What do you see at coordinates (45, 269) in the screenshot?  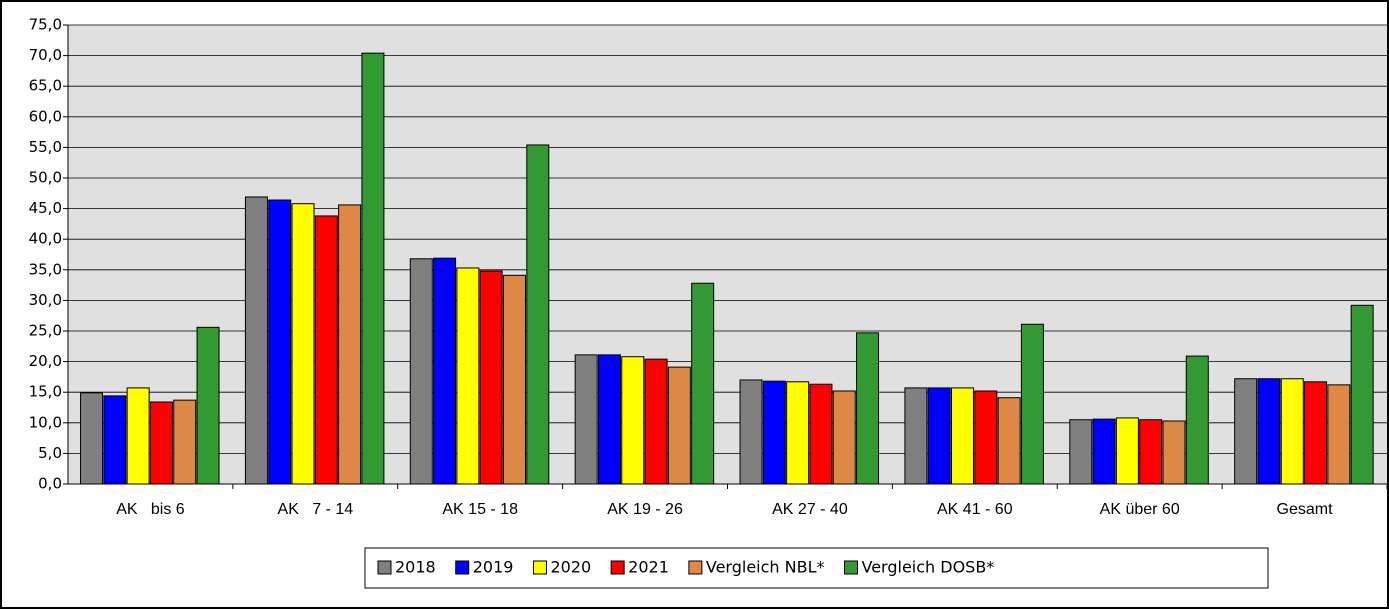 I see `y-tick-label: 35,0` at bounding box center [45, 269].